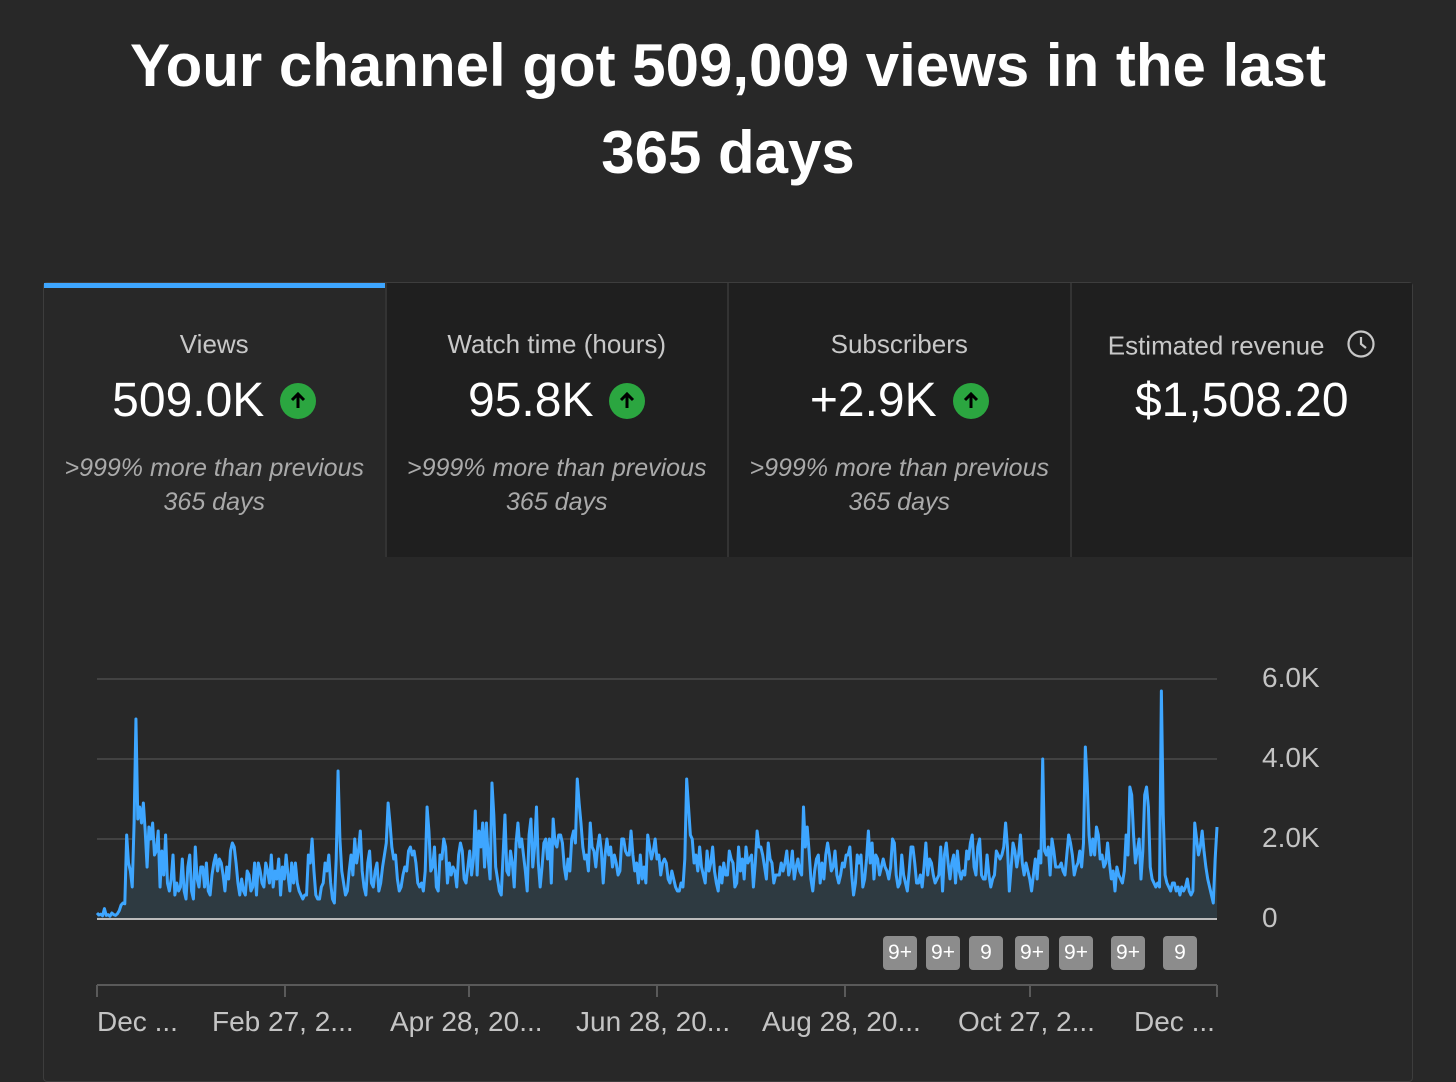 This screenshot has height=1082, width=1456. What do you see at coordinates (899, 344) in the screenshot?
I see `tab-label: Subscribers` at bounding box center [899, 344].